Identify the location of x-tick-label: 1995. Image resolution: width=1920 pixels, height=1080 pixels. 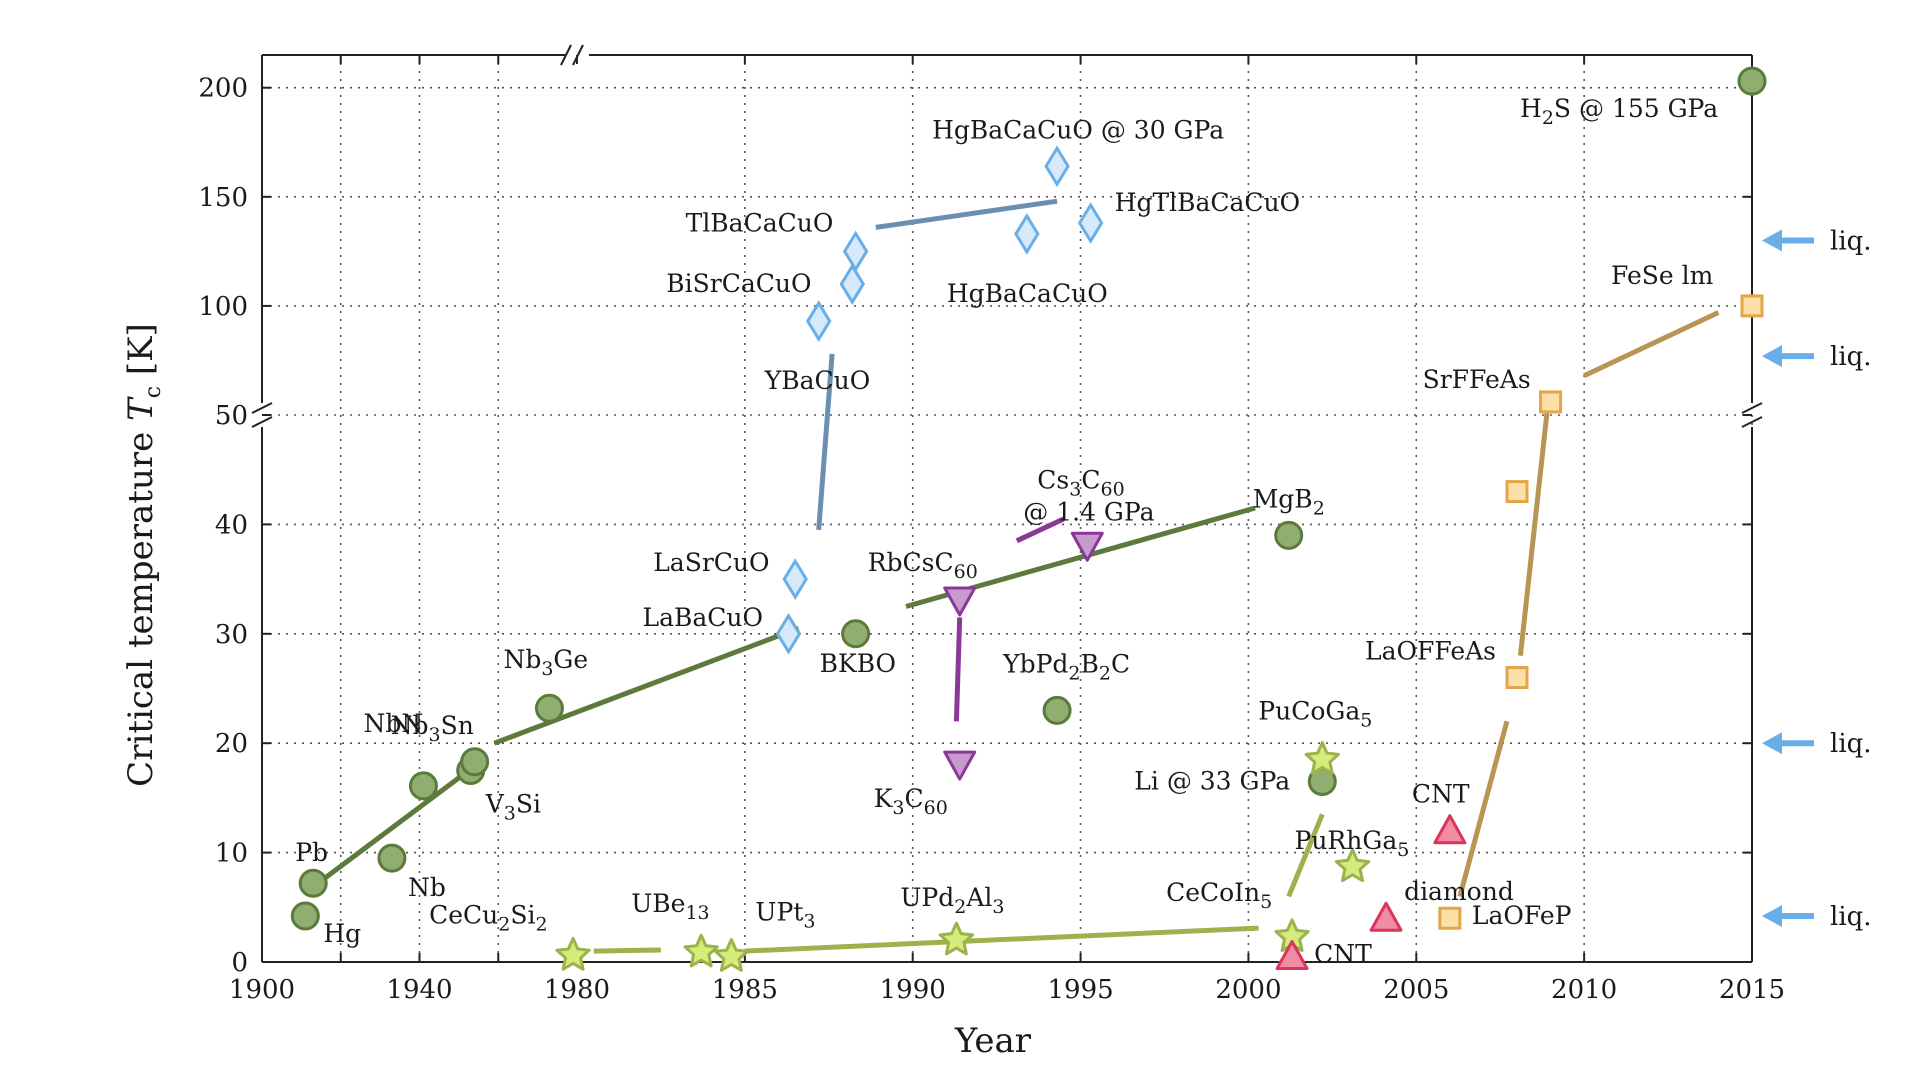
(1080, 990).